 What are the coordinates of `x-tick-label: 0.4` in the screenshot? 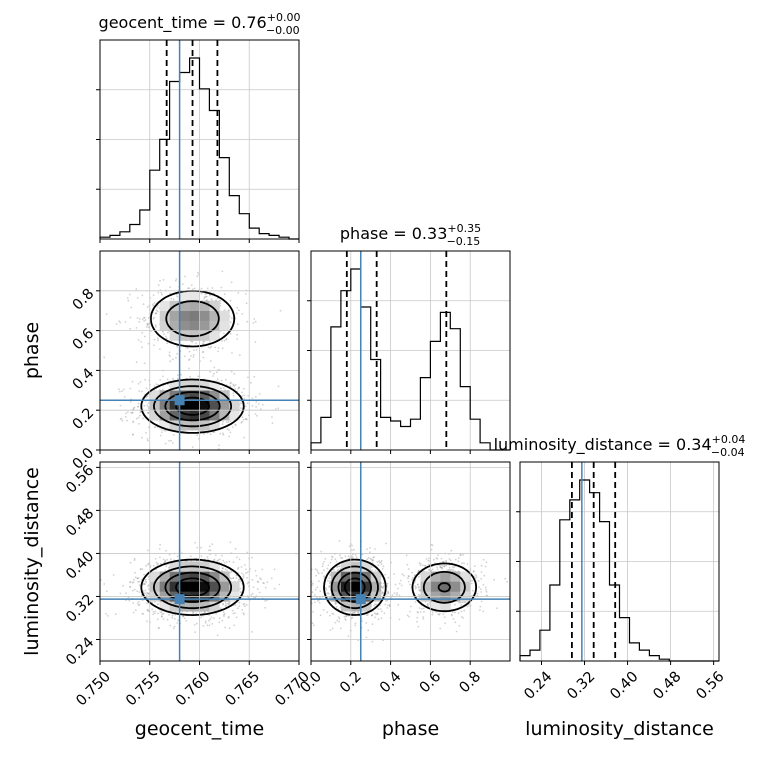 It's located at (391, 683).